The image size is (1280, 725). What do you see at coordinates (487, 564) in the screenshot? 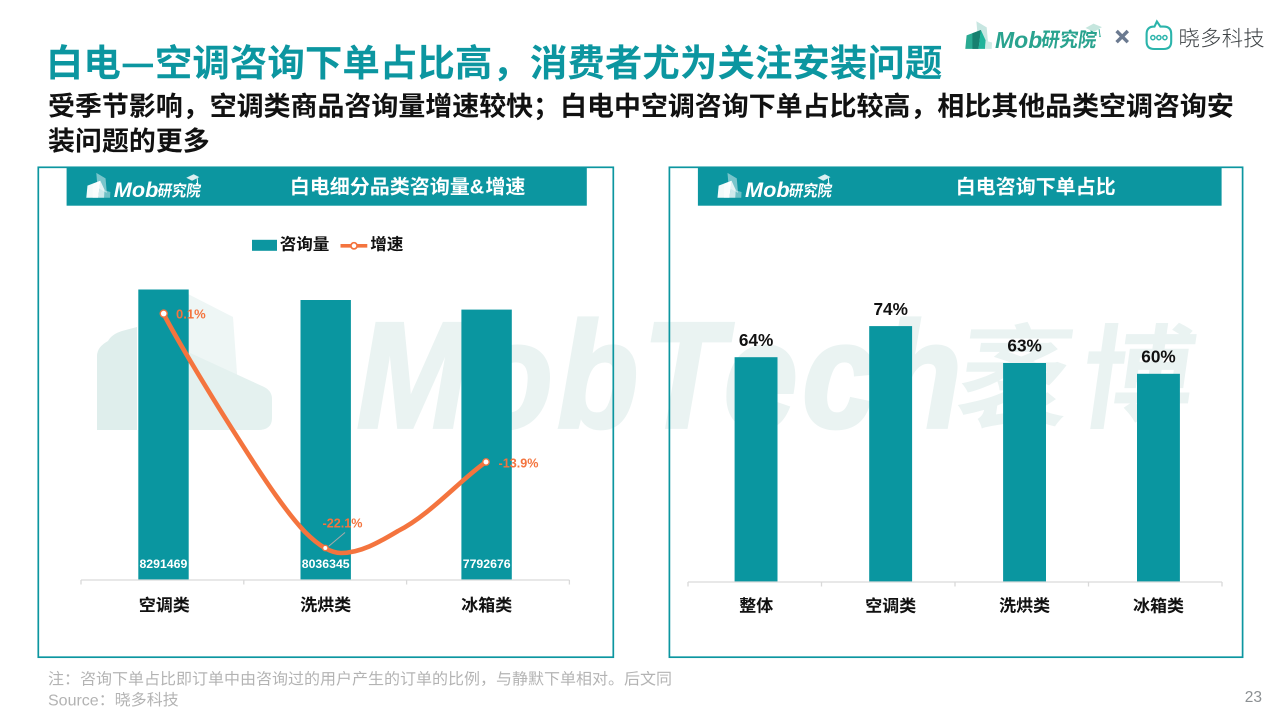
I see `svg-text: 7792676` at bounding box center [487, 564].